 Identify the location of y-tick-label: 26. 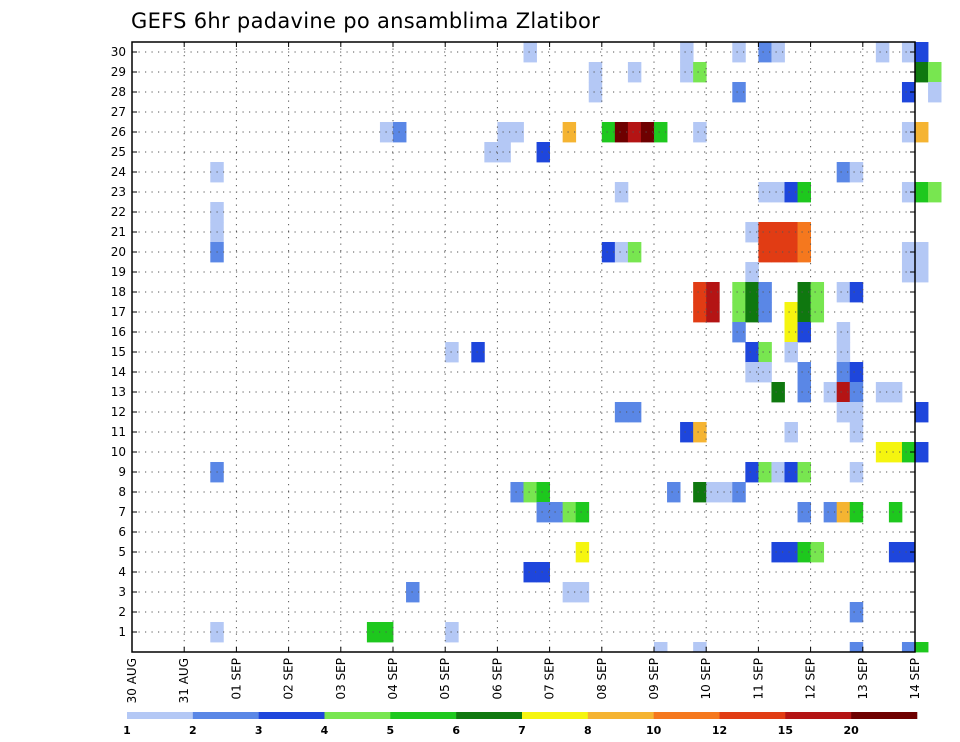
(118, 132).